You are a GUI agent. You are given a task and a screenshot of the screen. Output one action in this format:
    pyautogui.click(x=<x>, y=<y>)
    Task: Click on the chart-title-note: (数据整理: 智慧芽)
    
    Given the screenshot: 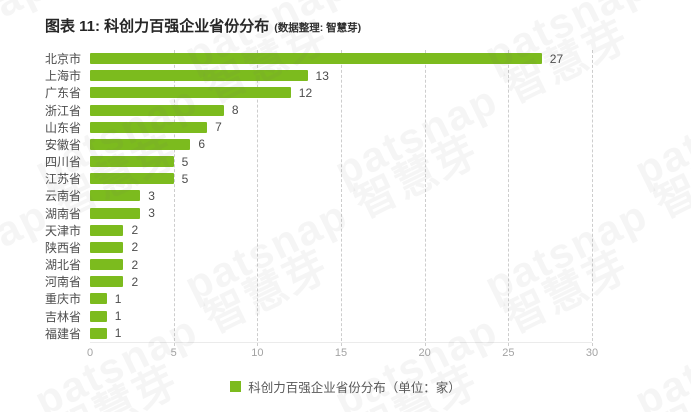 What is the action you would take?
    pyautogui.click(x=318, y=28)
    